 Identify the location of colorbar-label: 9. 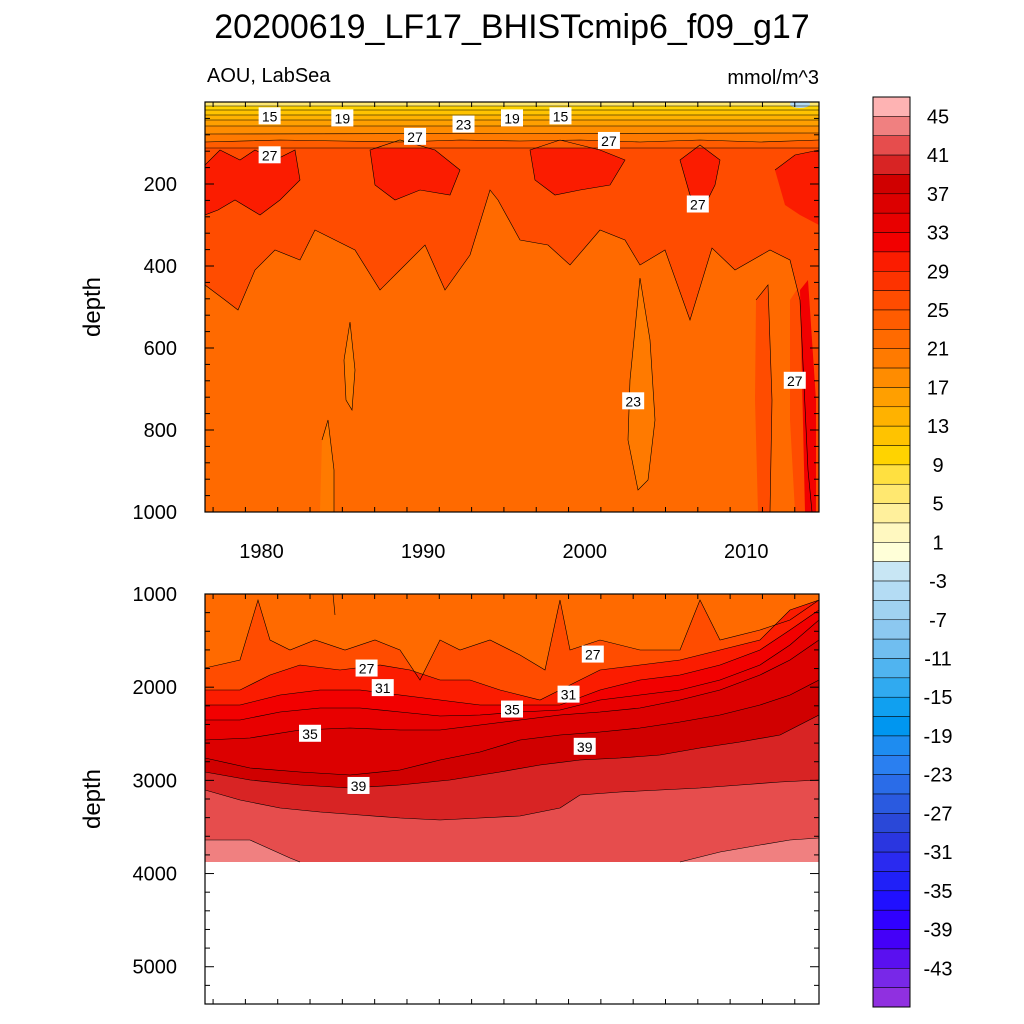
(937, 466).